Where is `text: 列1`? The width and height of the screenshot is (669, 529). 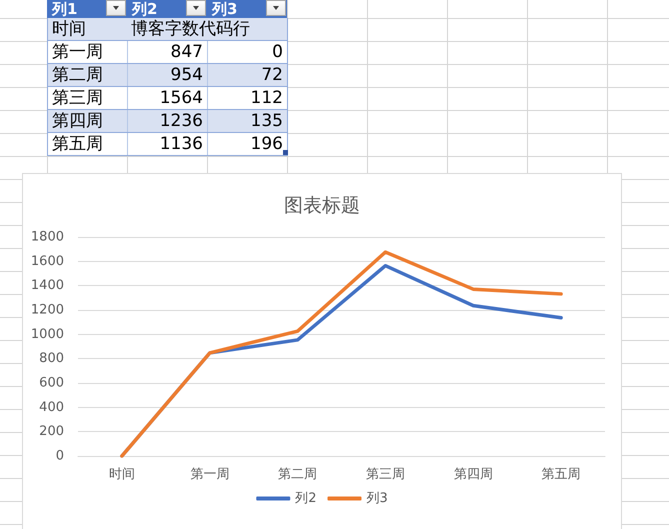 text: 列1 is located at coordinates (65, 9).